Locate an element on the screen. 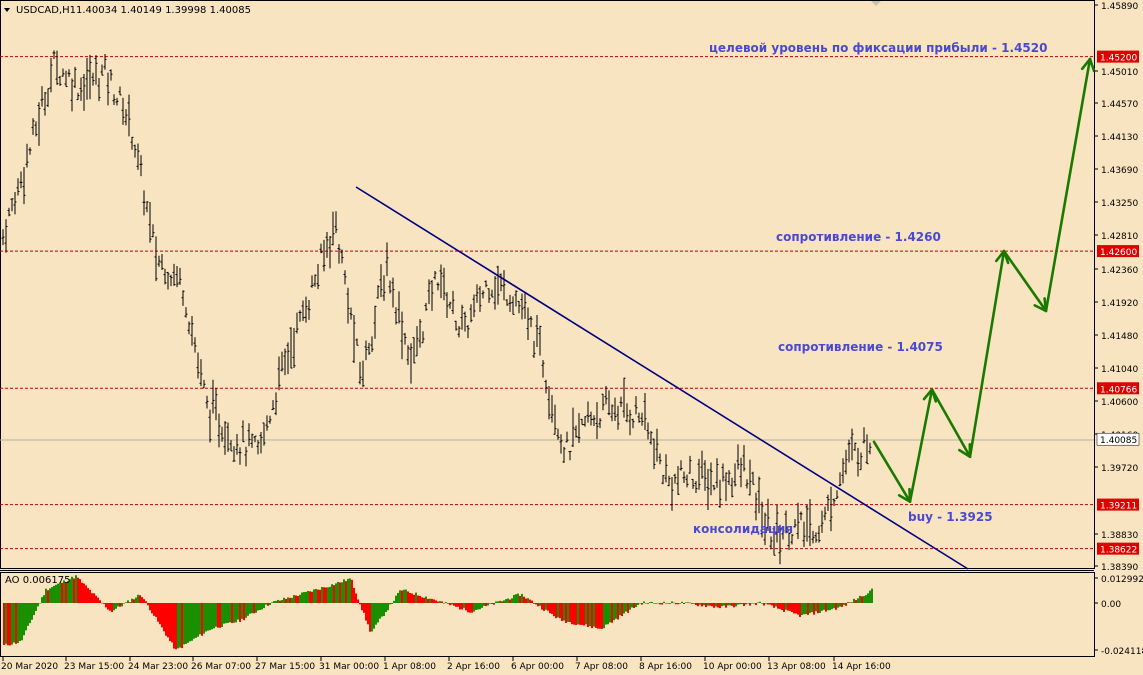 The height and width of the screenshot is (675, 1143). triangle-down-icon is located at coordinates (7, 10).